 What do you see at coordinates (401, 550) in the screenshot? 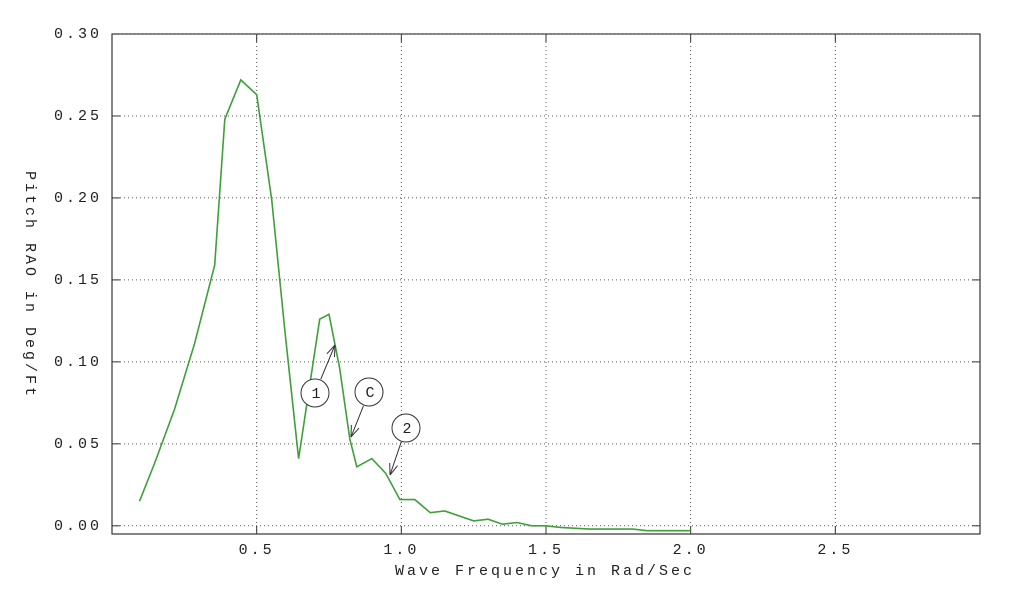
I see `x-tick-label: 1.0` at bounding box center [401, 550].